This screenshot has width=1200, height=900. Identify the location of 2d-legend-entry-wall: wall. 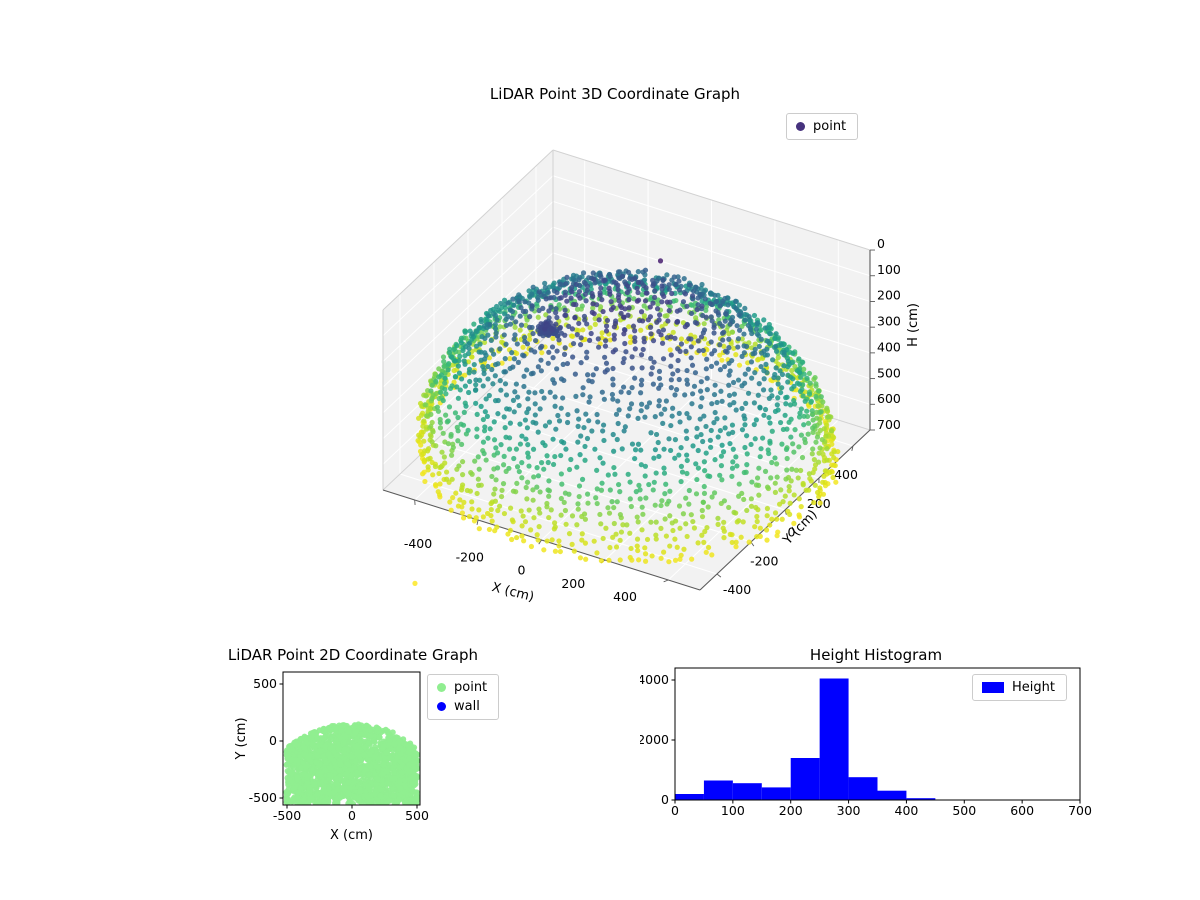
(462, 706).